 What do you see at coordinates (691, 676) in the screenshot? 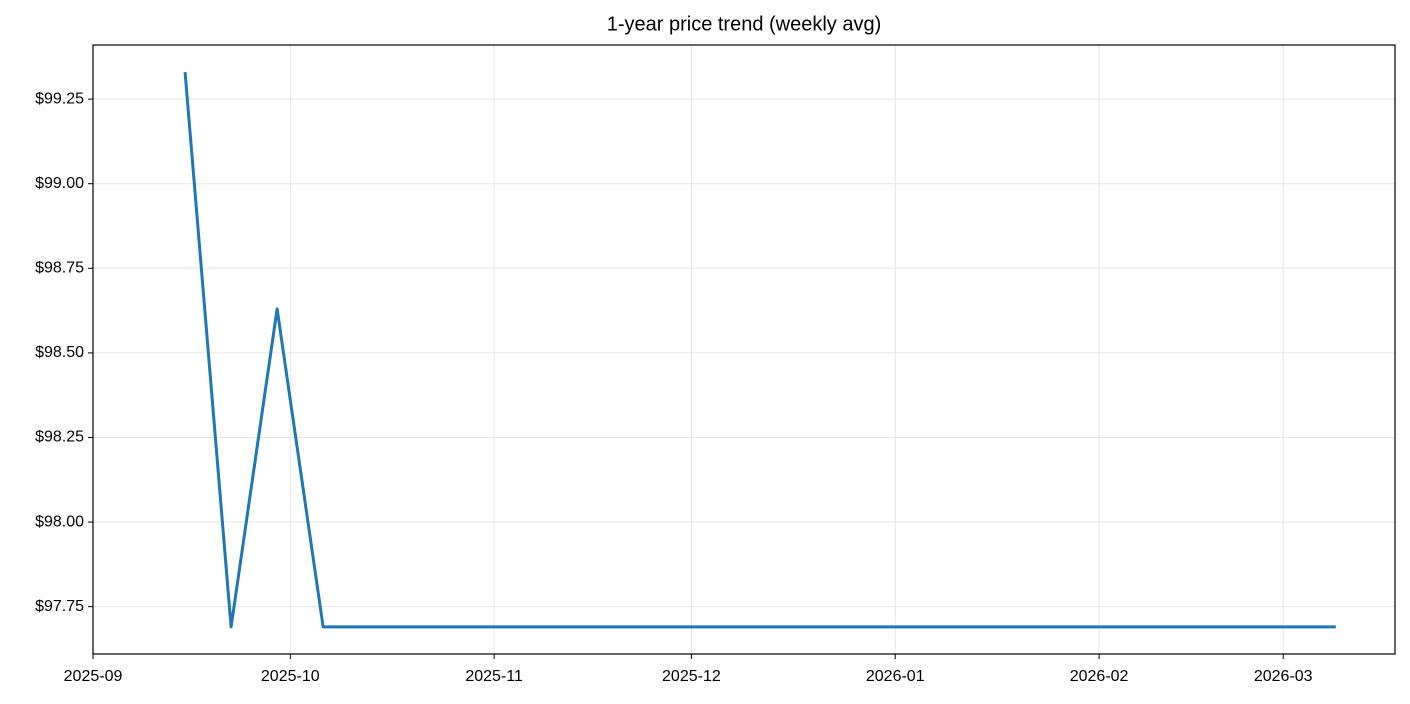
I see `x-tick-label: 2025-12` at bounding box center [691, 676].